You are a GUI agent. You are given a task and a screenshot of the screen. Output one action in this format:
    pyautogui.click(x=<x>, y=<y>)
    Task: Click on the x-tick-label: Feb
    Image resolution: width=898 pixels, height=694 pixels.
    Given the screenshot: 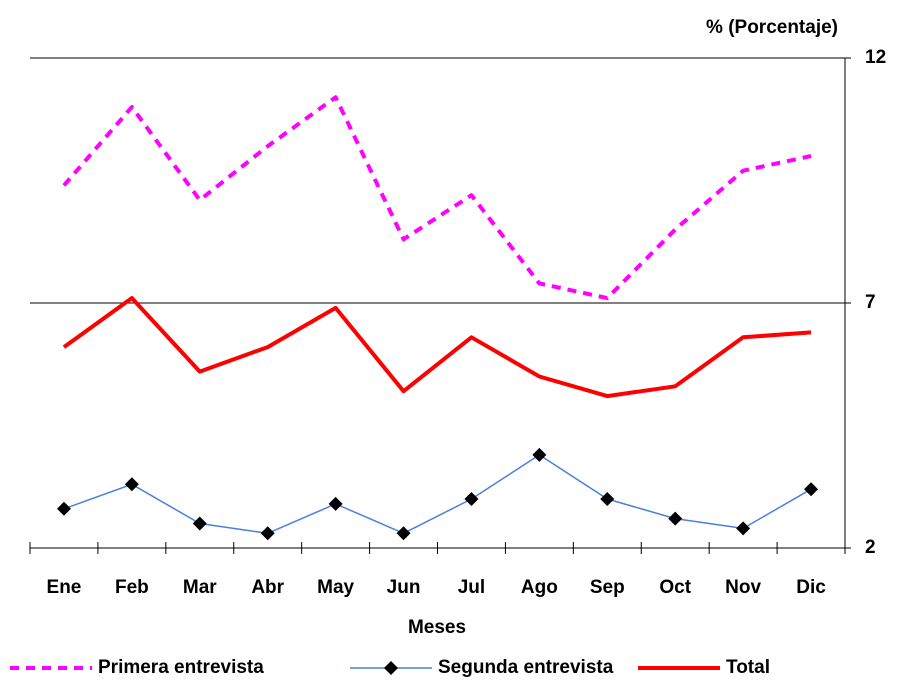 What is the action you would take?
    pyautogui.click(x=132, y=587)
    